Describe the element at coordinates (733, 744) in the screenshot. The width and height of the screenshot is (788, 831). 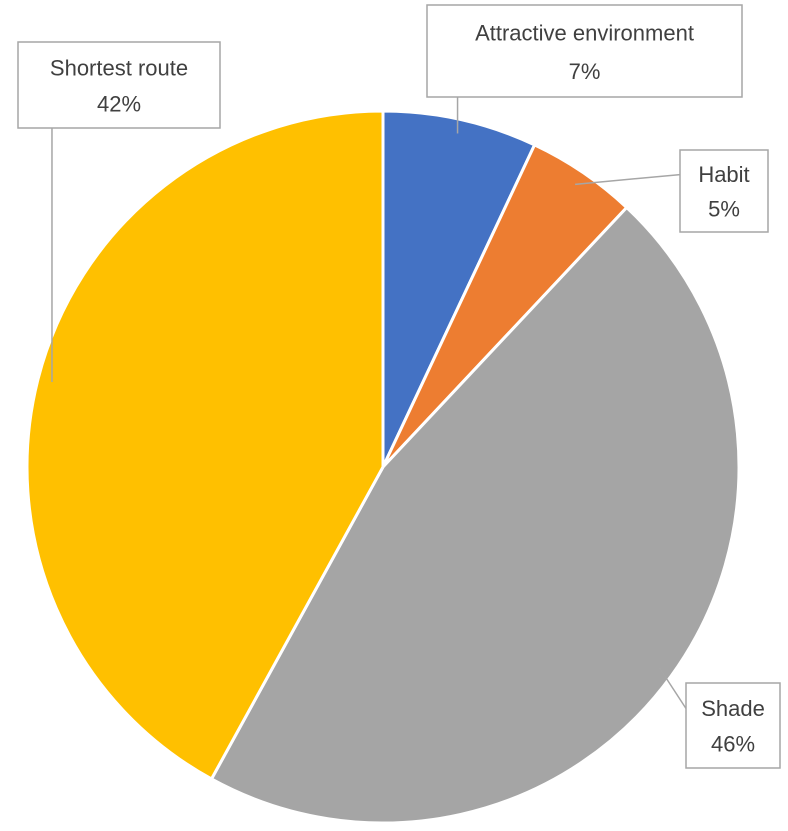
I see `label-value: 46%` at that location.